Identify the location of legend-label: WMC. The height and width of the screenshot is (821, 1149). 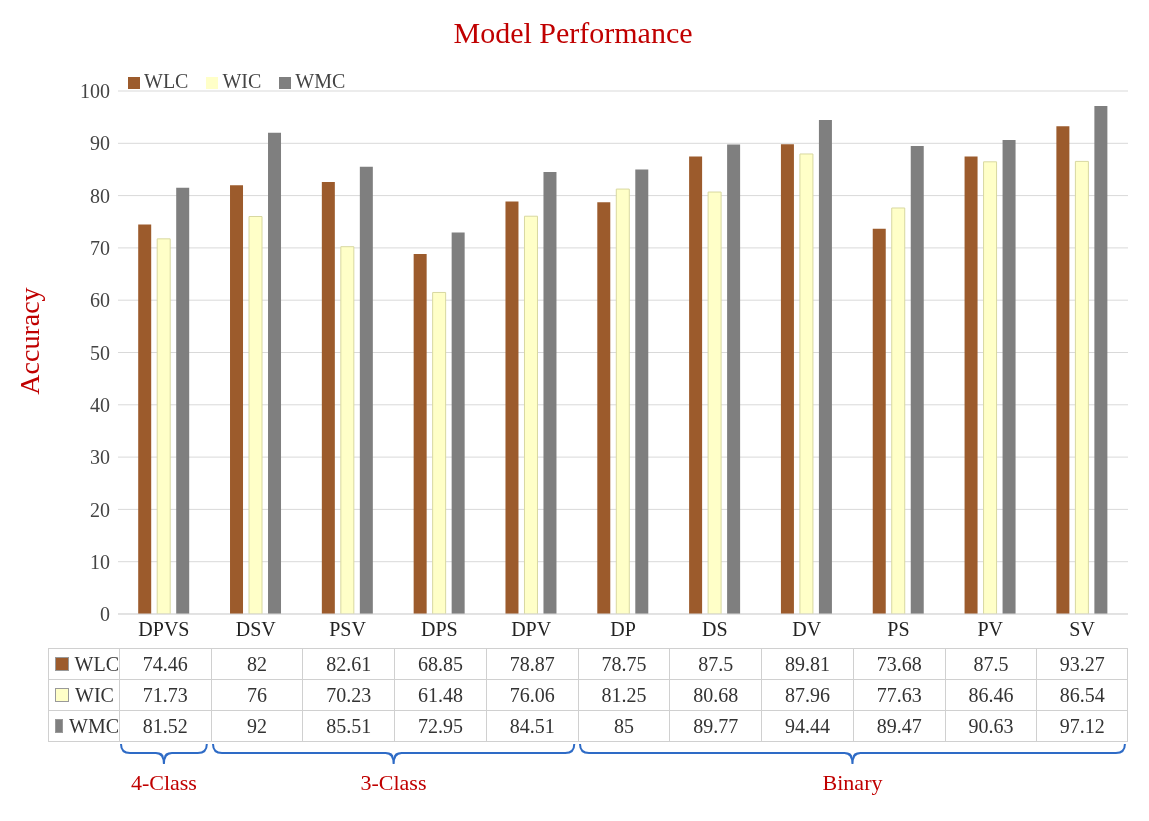
(320, 81).